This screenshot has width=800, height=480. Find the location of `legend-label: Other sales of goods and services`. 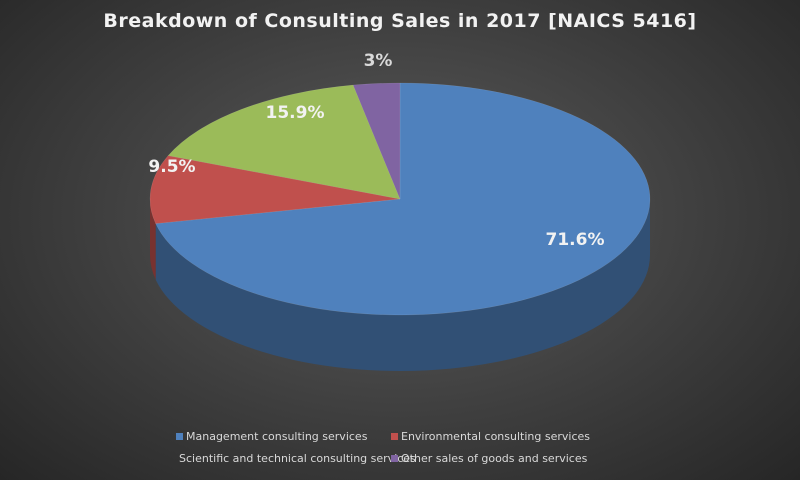

legend-label: Other sales of goods and services is located at coordinates (494, 458).